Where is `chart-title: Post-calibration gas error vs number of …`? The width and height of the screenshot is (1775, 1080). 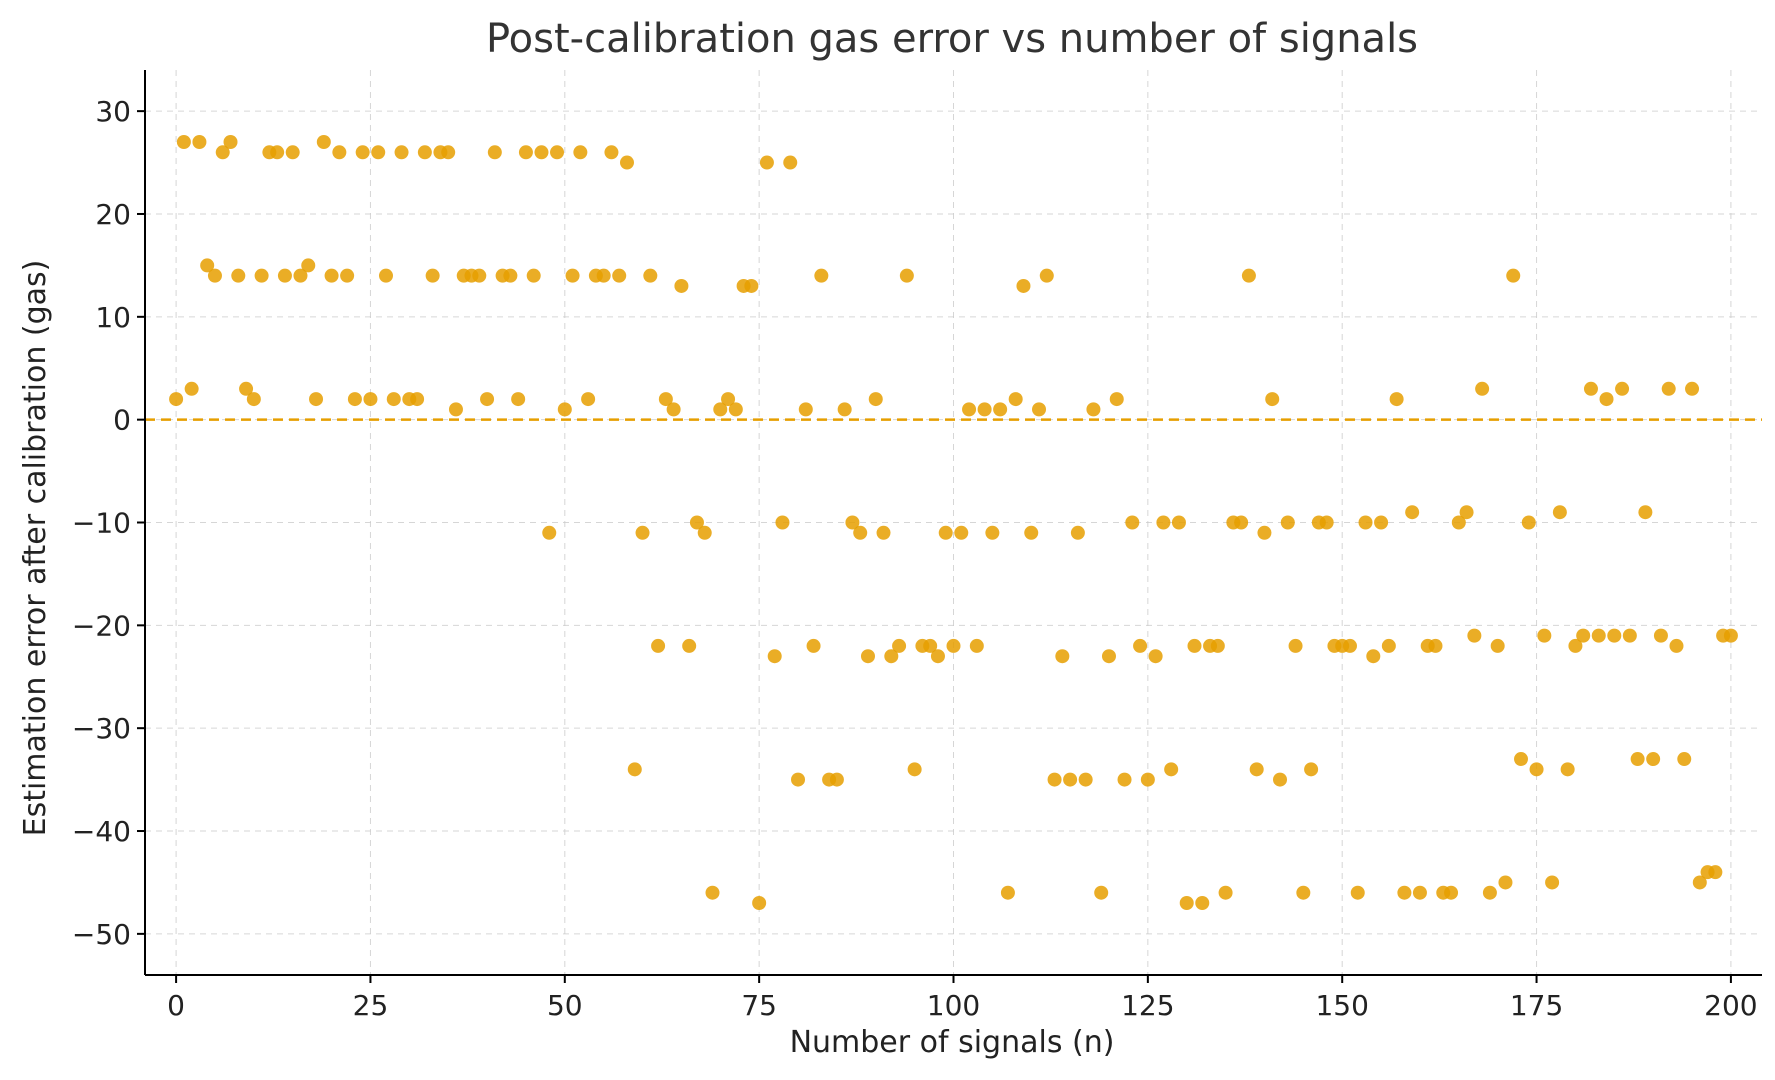
chart-title: Post-calibration gas error vs number of … is located at coordinates (952, 39).